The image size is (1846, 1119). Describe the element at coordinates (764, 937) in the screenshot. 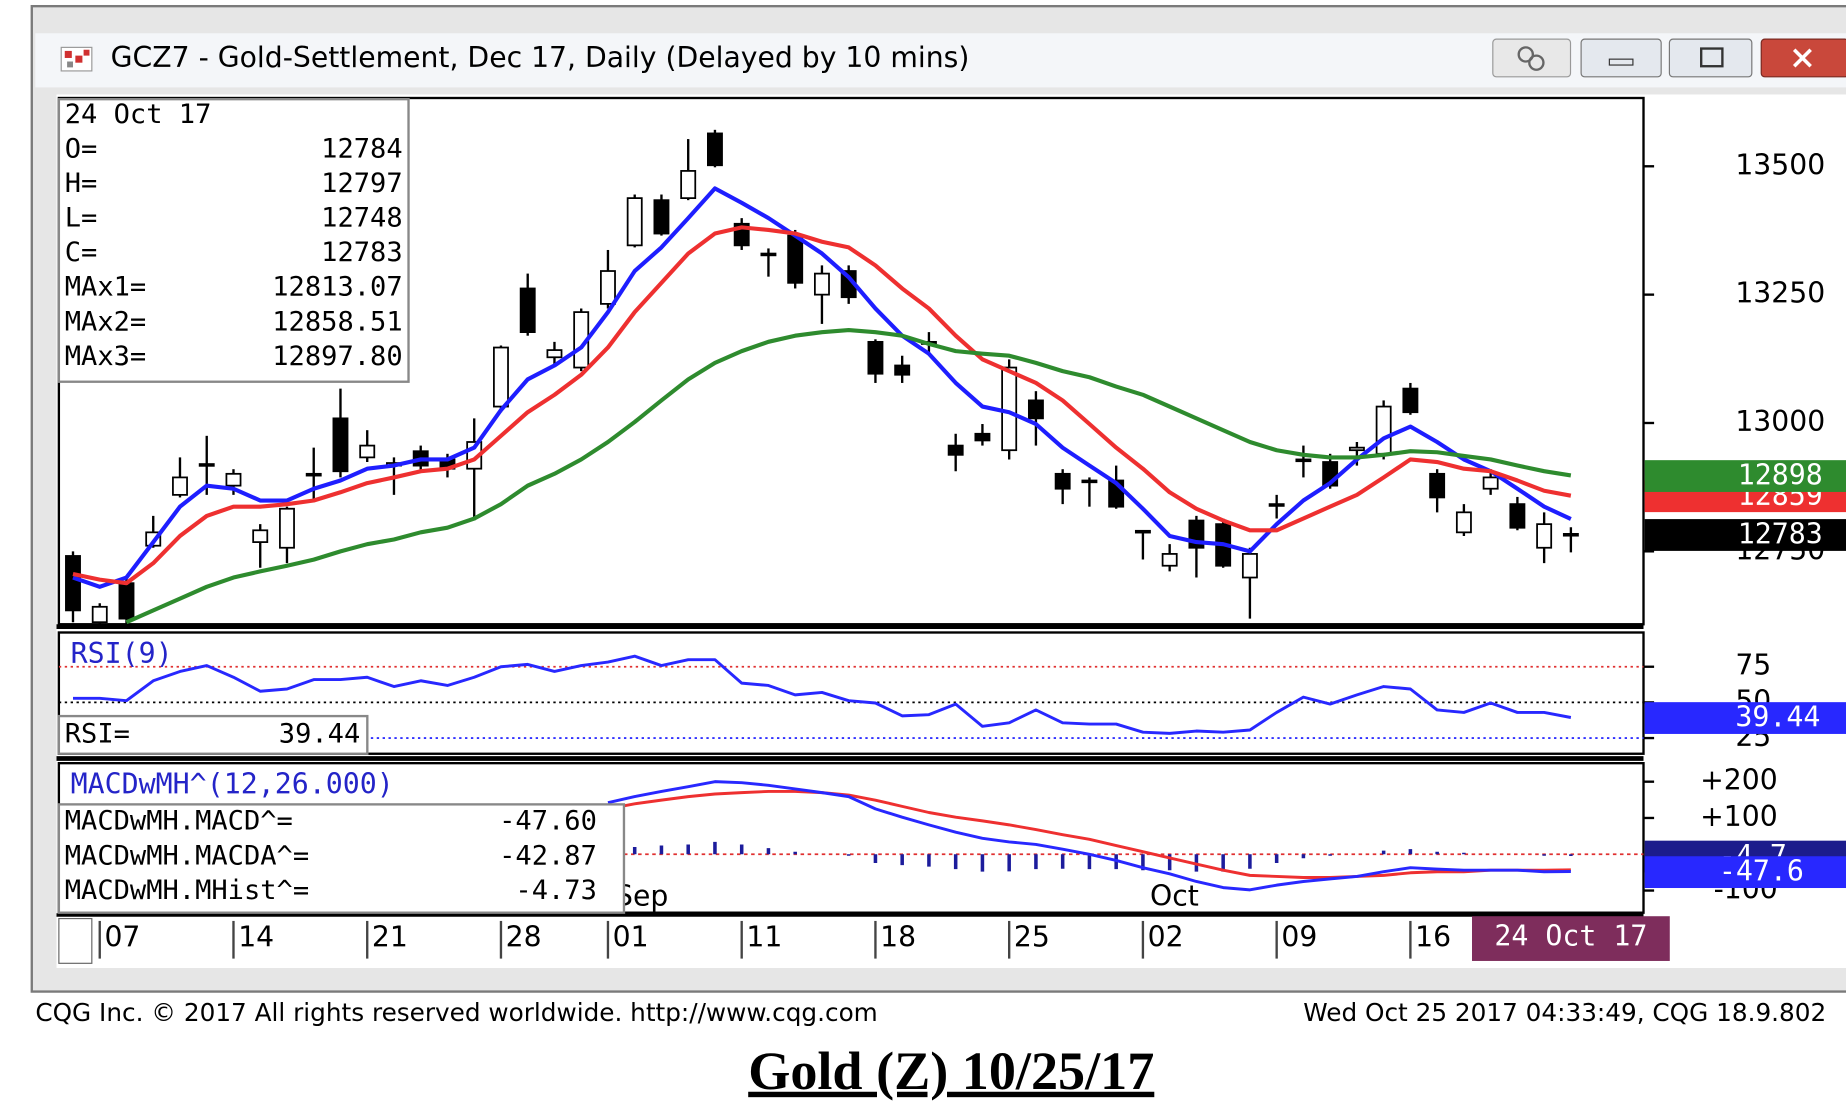

I see `x-tick-label: 11` at that location.